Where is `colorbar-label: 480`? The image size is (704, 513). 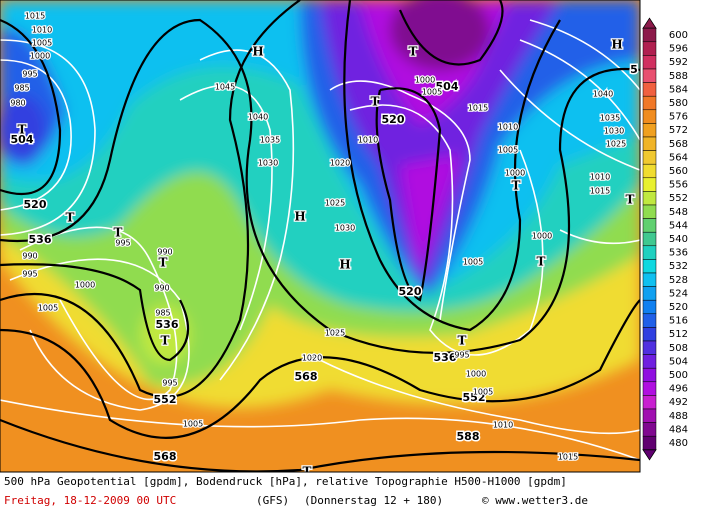 colorbar-label: 480 is located at coordinates (678, 443).